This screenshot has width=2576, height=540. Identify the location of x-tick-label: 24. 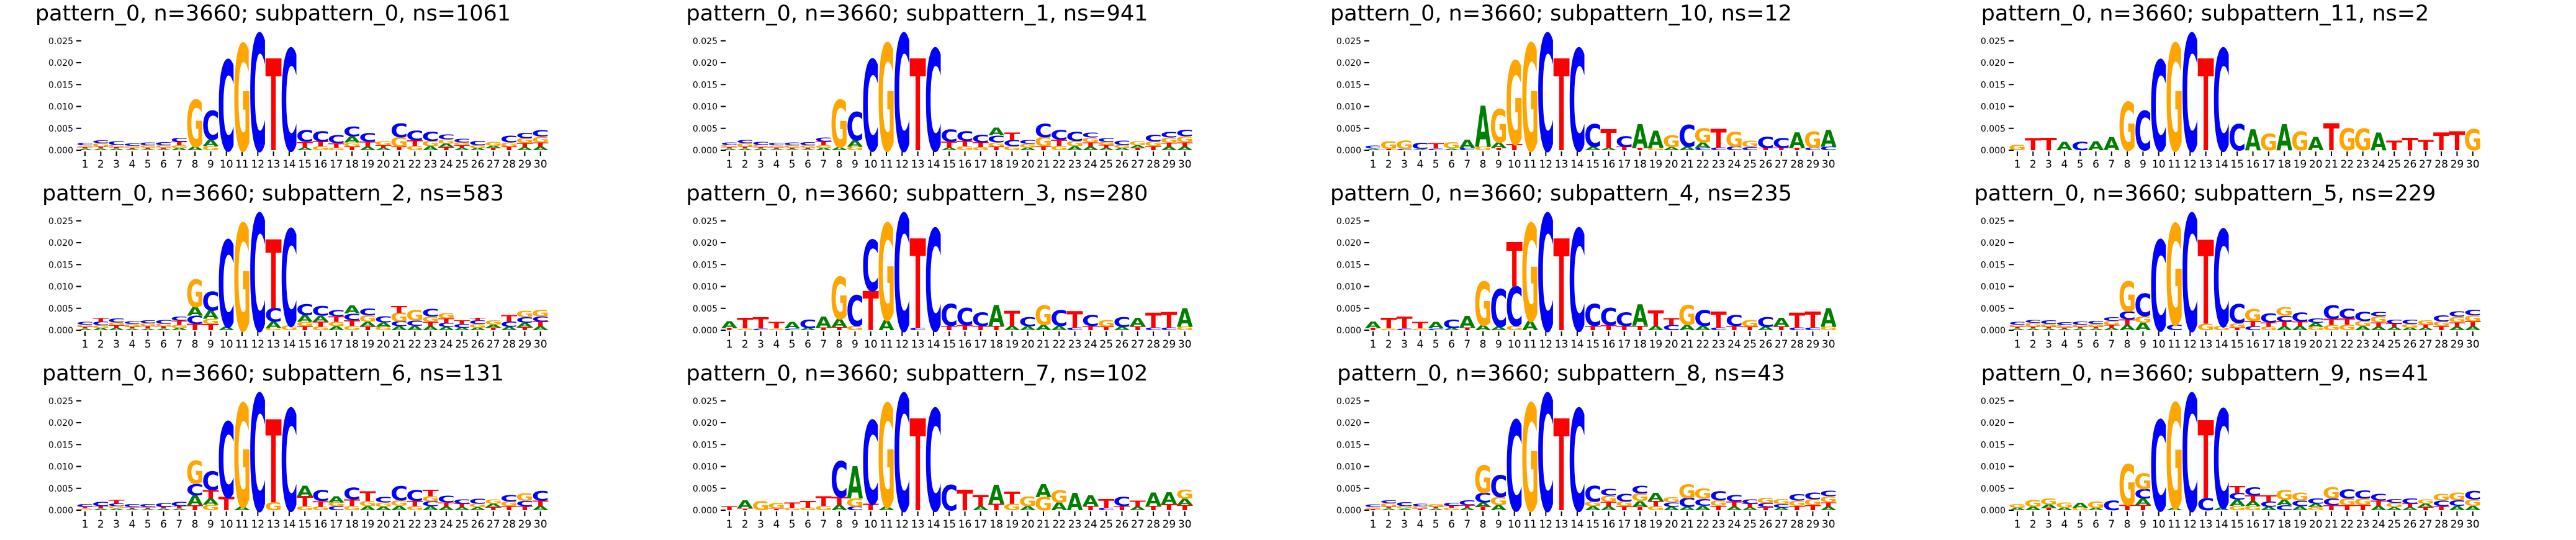
(1734, 345).